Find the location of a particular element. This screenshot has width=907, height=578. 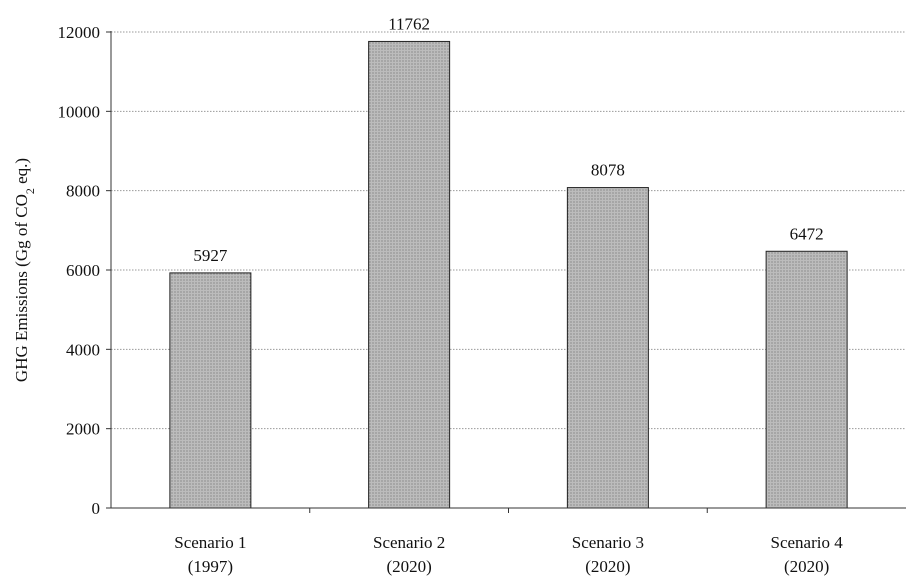

y-tick-label-2000: 2000 is located at coordinates (83, 429).